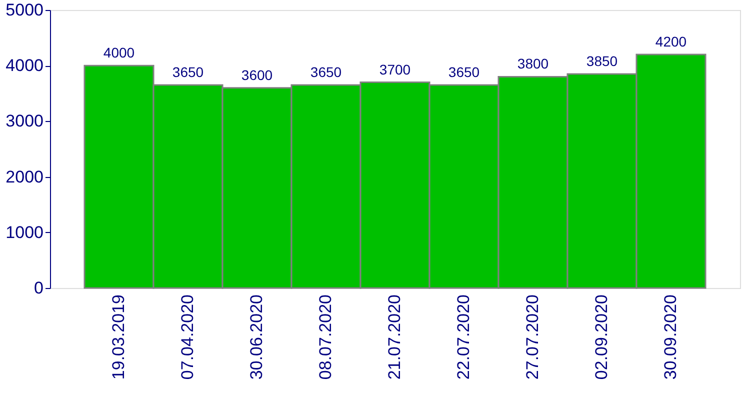 This screenshot has width=750, height=400. I want to click on y-tick-label: 0, so click(39, 288).